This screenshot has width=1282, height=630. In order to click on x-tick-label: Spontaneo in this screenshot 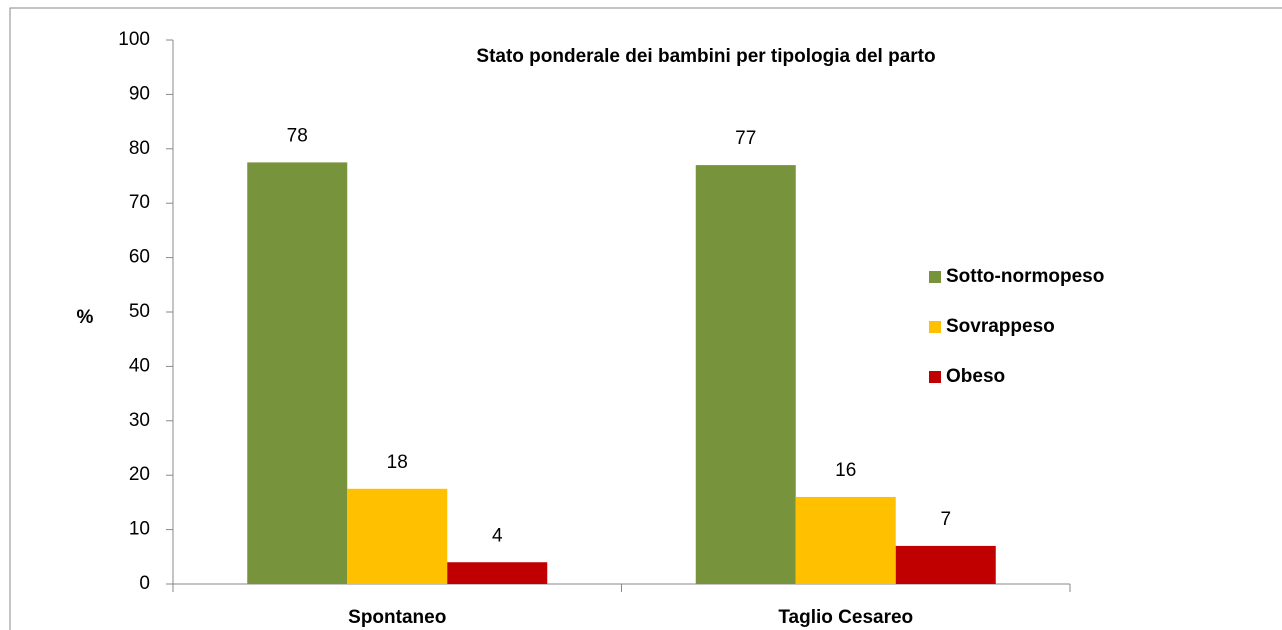, I will do `click(397, 617)`.